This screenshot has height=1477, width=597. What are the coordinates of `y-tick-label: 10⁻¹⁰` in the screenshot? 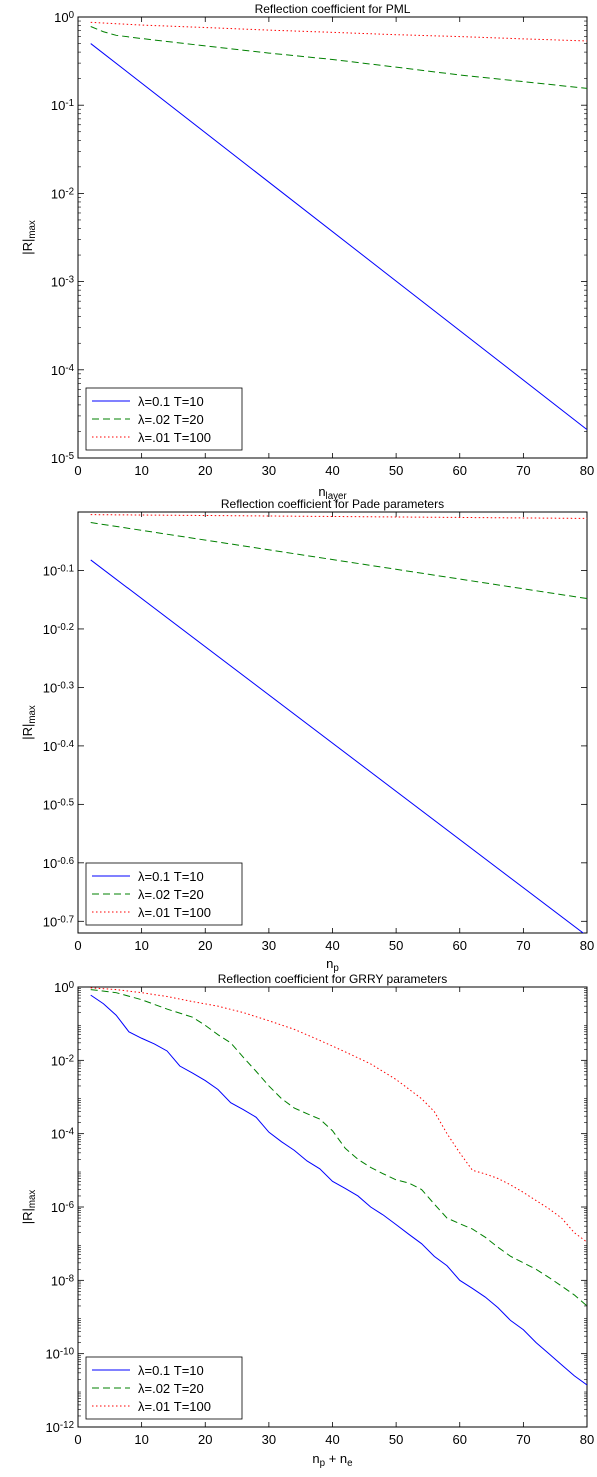 It's located at (59, 1354).